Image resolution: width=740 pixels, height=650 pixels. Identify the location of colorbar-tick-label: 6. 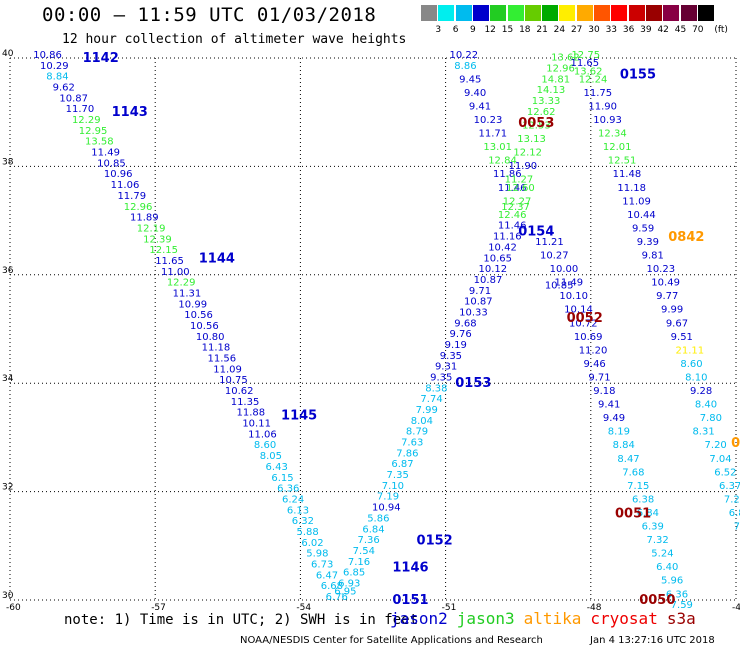
(455, 30).